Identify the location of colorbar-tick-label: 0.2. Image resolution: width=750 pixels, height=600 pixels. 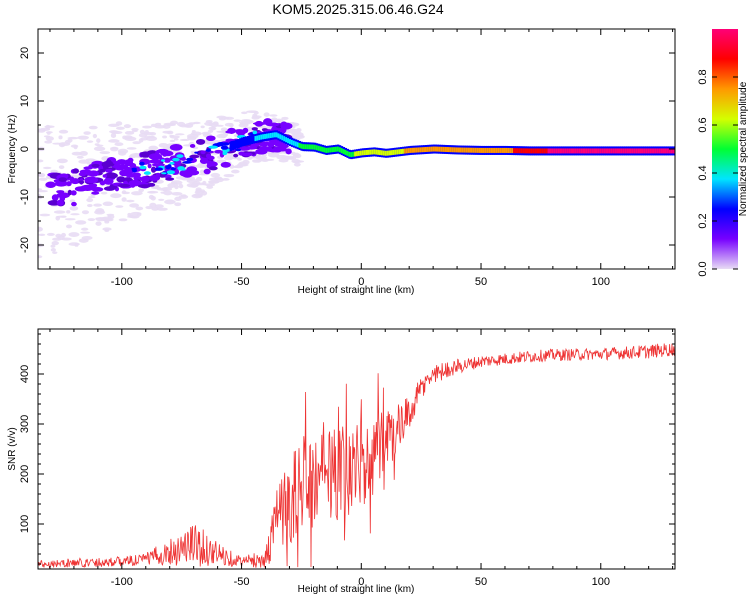
(703, 220).